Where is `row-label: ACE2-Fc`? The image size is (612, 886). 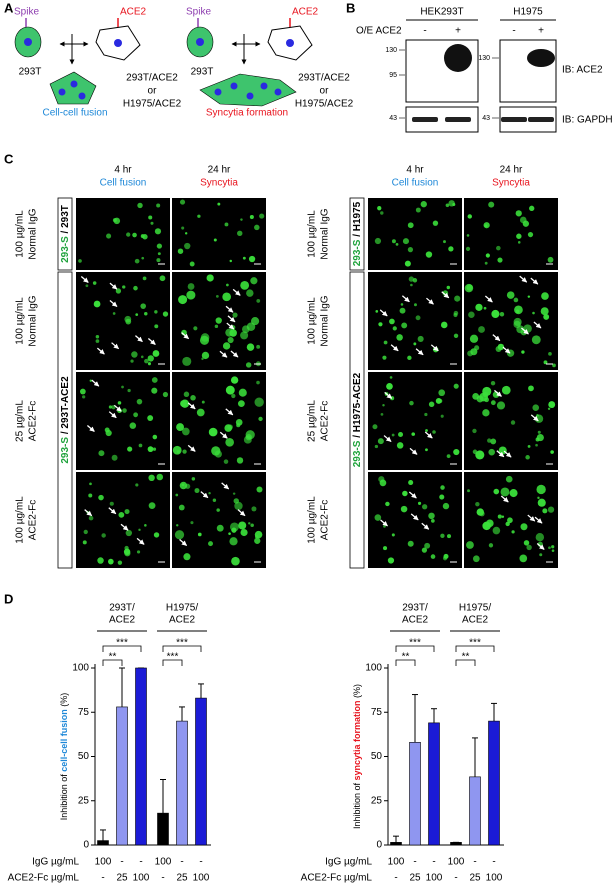
row-label: ACE2-Fc is located at coordinates (33, 520).